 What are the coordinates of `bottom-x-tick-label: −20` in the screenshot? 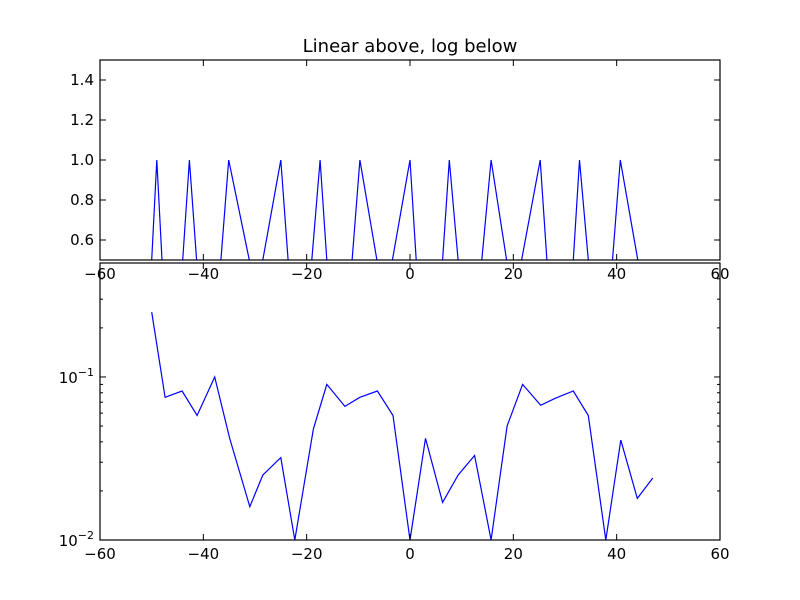 It's located at (307, 554).